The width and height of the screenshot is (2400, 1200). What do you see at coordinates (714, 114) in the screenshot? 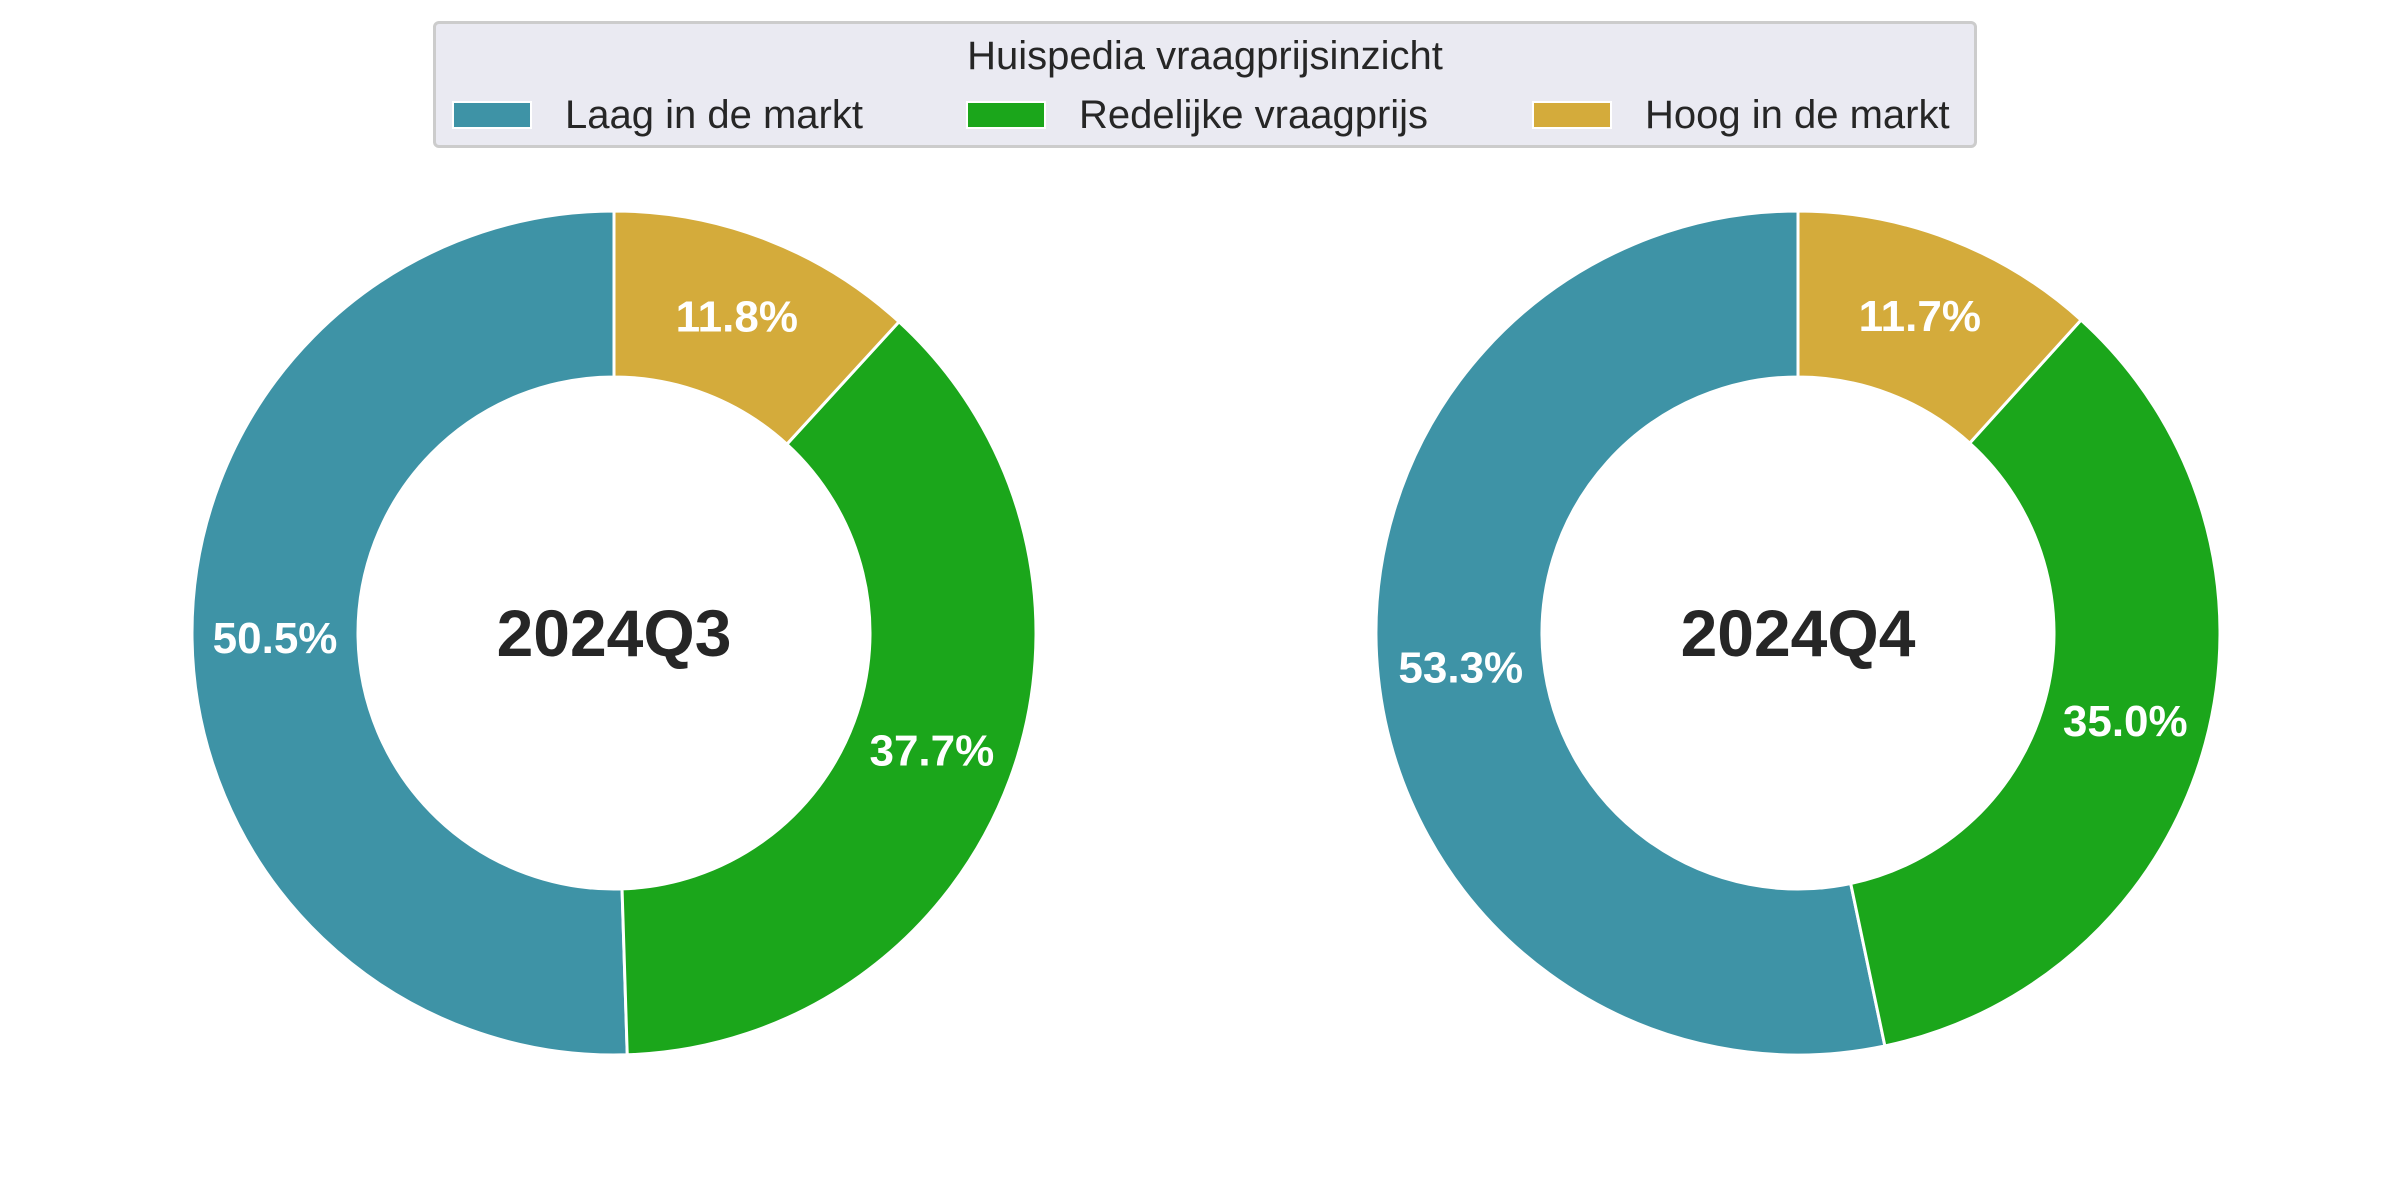
I see `legend-label-laag: Laag in de markt` at bounding box center [714, 114].